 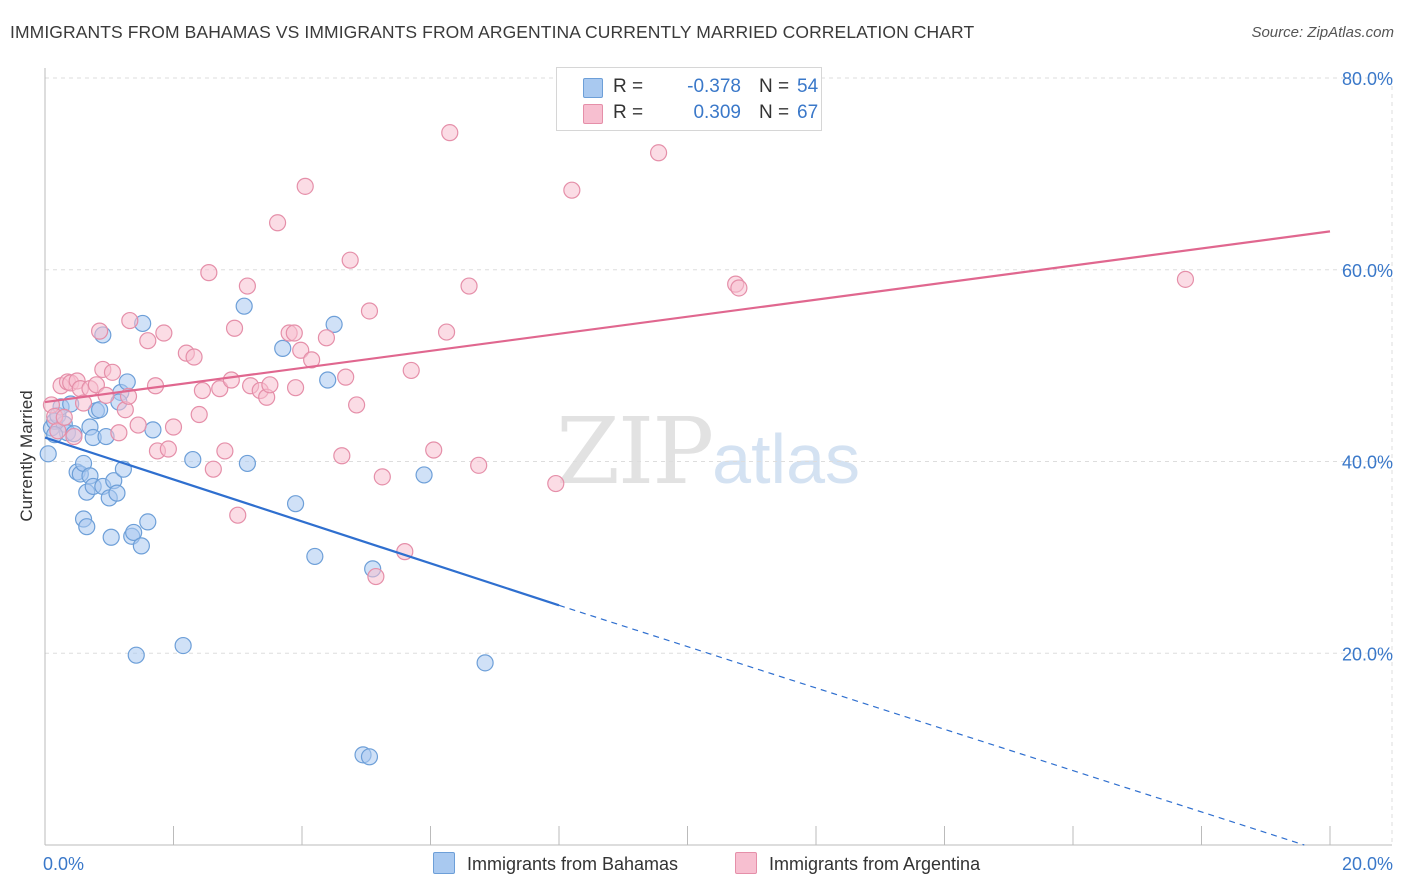 What do you see at coordinates (573, 864) in the screenshot?
I see `legend-label-bahamas: Immigrants from Bahamas` at bounding box center [573, 864].